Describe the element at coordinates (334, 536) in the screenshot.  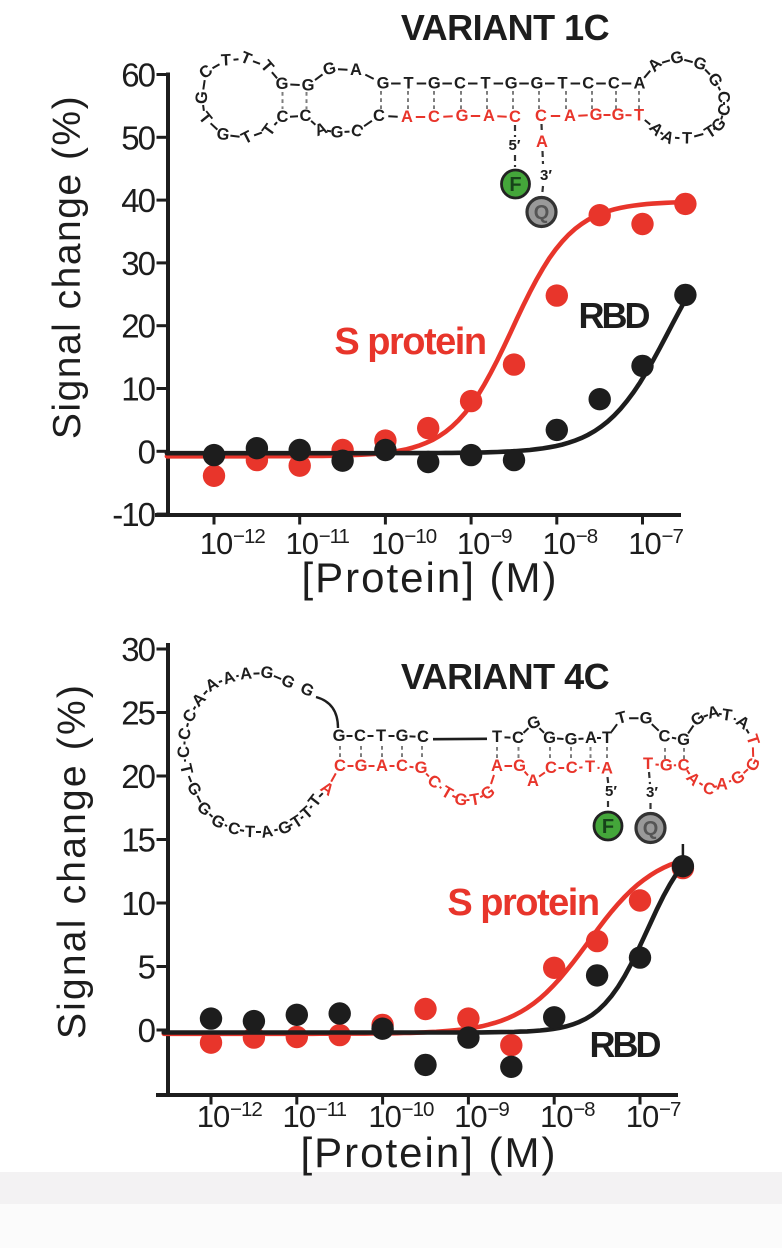
I see `svg-text: −11` at that location.